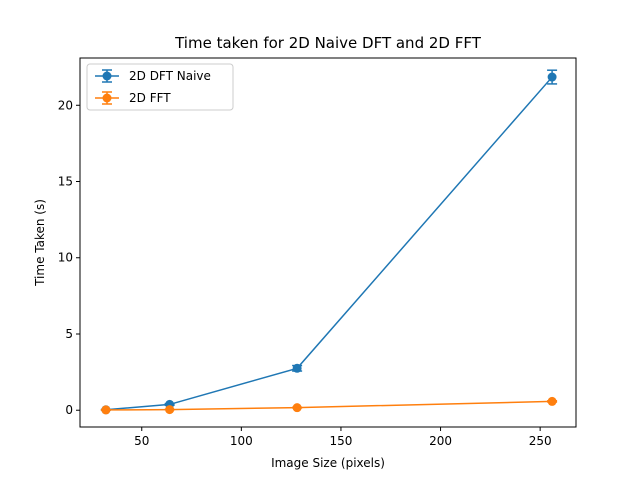 The image size is (640, 480). Describe the element at coordinates (150, 98) in the screenshot. I see `legend-label: 2D FFT` at that location.